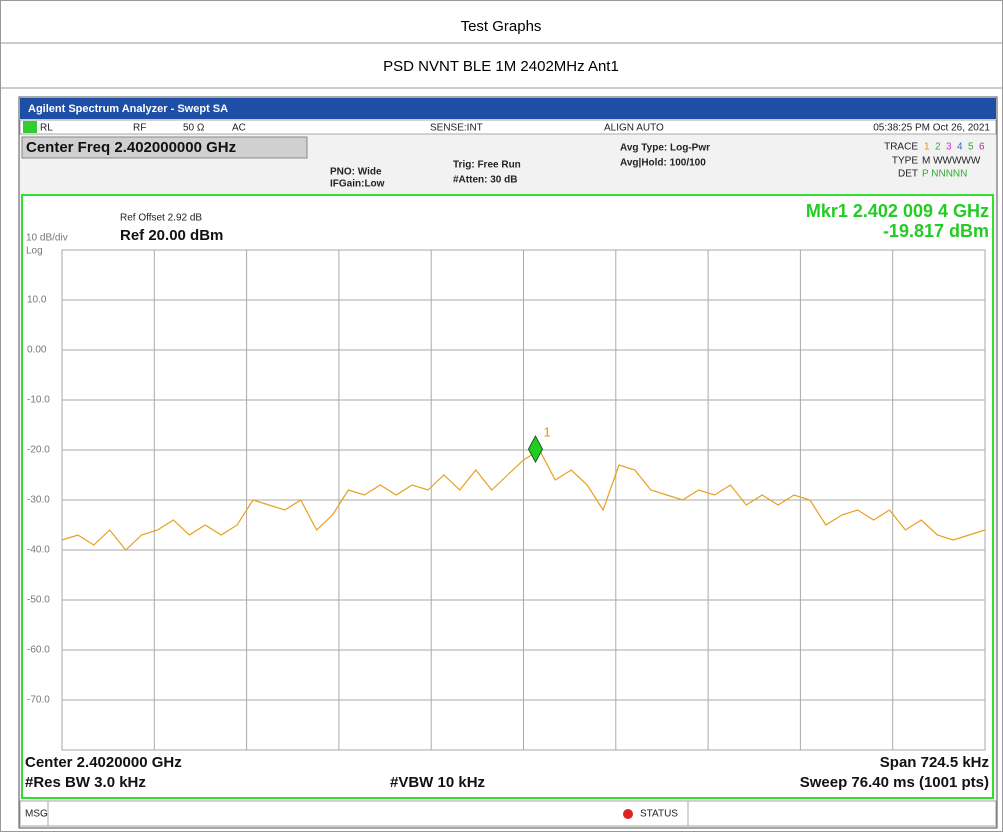 The height and width of the screenshot is (832, 1003). What do you see at coordinates (131, 147) in the screenshot?
I see `center-freq: Center Freq 2.402000000 GHz` at bounding box center [131, 147].